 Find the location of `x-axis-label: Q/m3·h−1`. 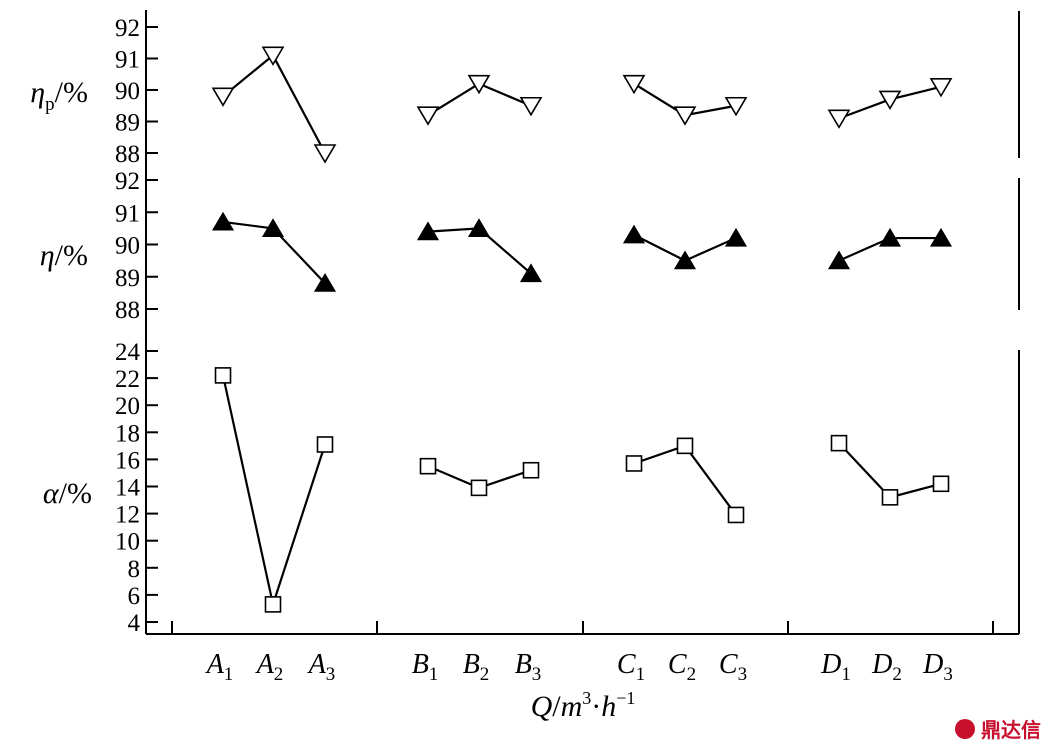

x-axis-label: Q/m3·h−1 is located at coordinates (583, 705).